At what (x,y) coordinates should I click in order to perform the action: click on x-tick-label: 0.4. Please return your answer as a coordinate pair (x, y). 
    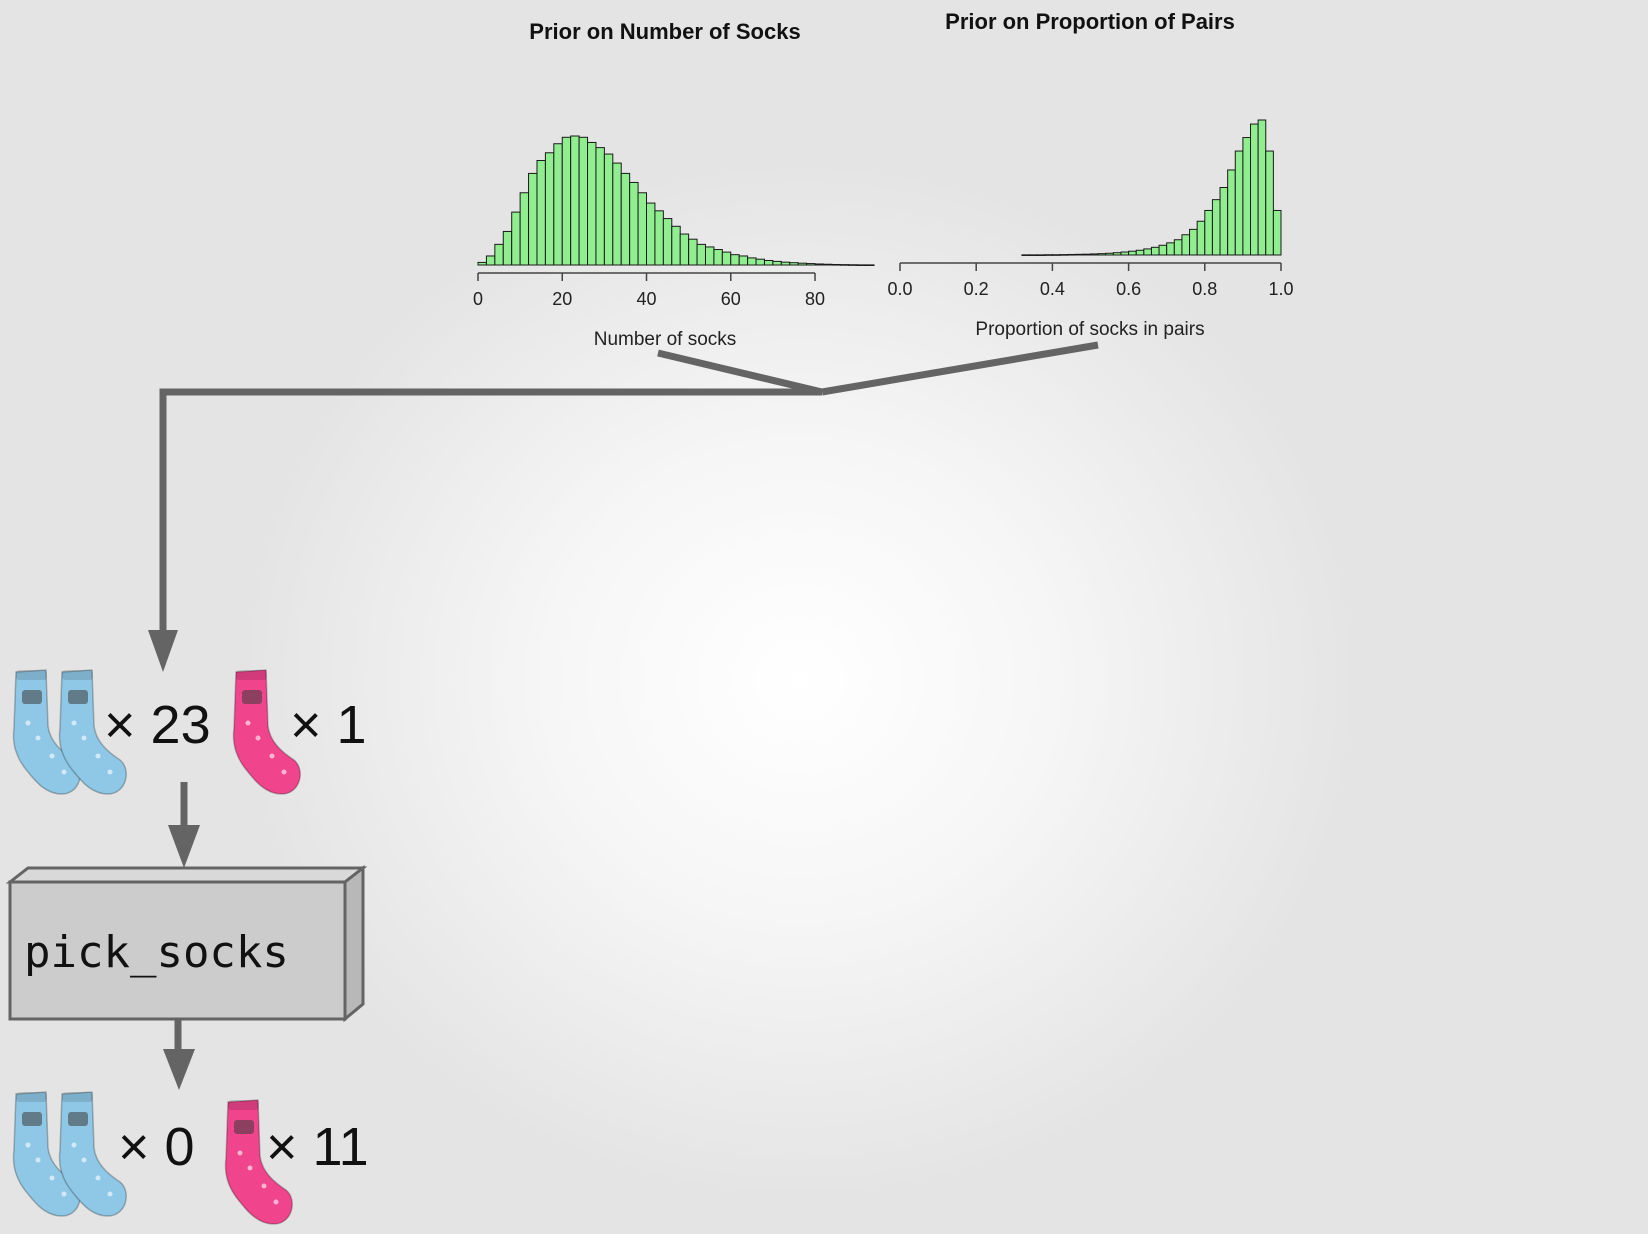
    Looking at the image, I should click on (1052, 289).